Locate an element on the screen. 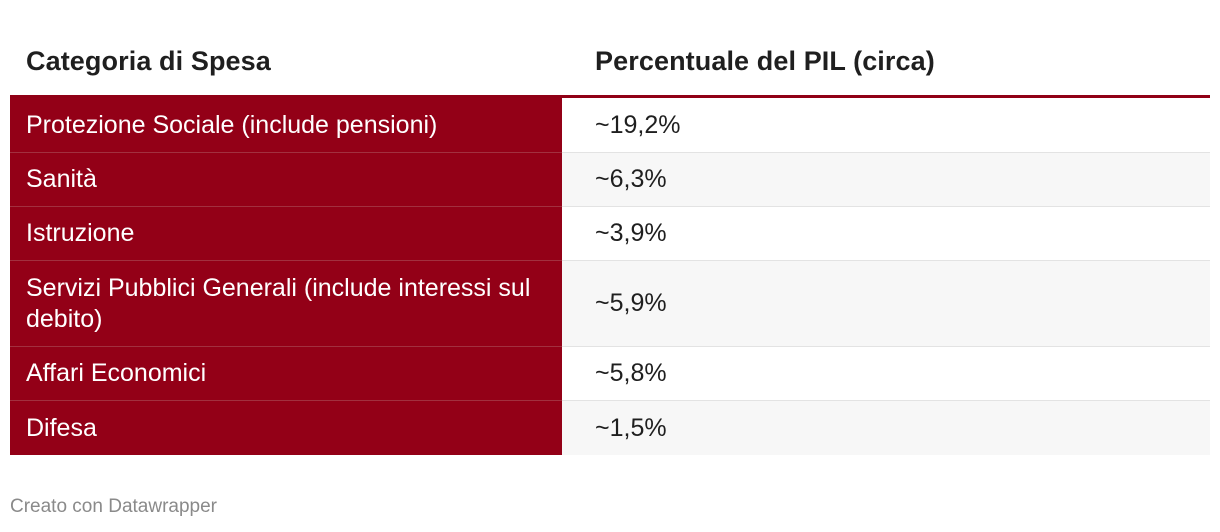  table-row: Sanità ~6,3% is located at coordinates (610, 180).